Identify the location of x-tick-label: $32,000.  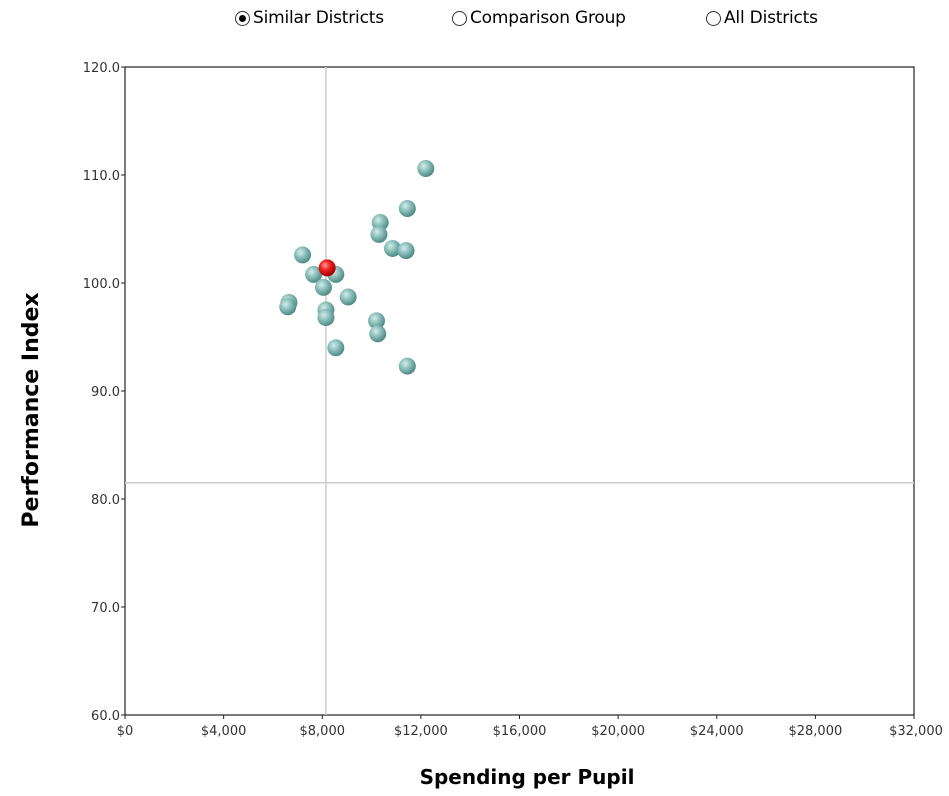
(916, 731).